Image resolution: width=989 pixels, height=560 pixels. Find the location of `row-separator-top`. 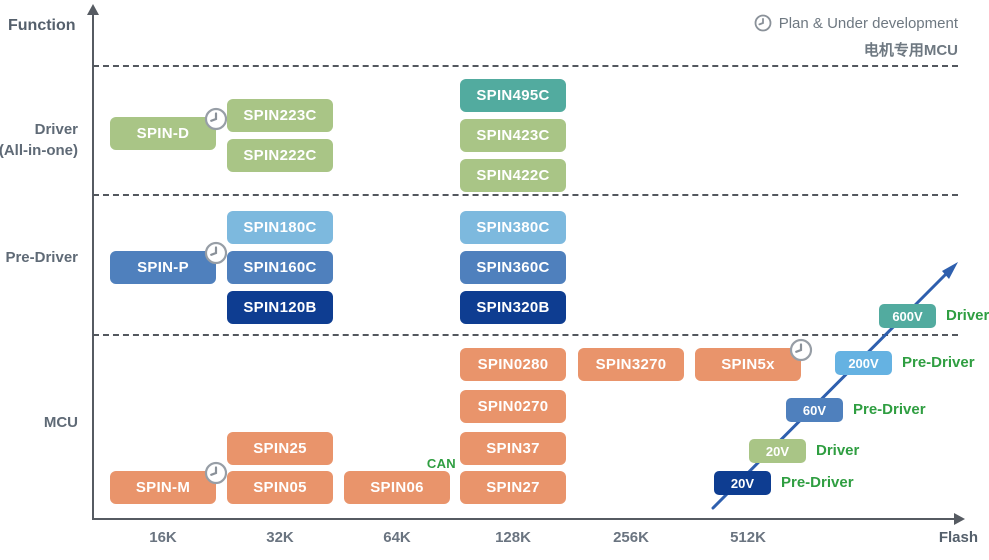

row-separator-top is located at coordinates (525, 66).